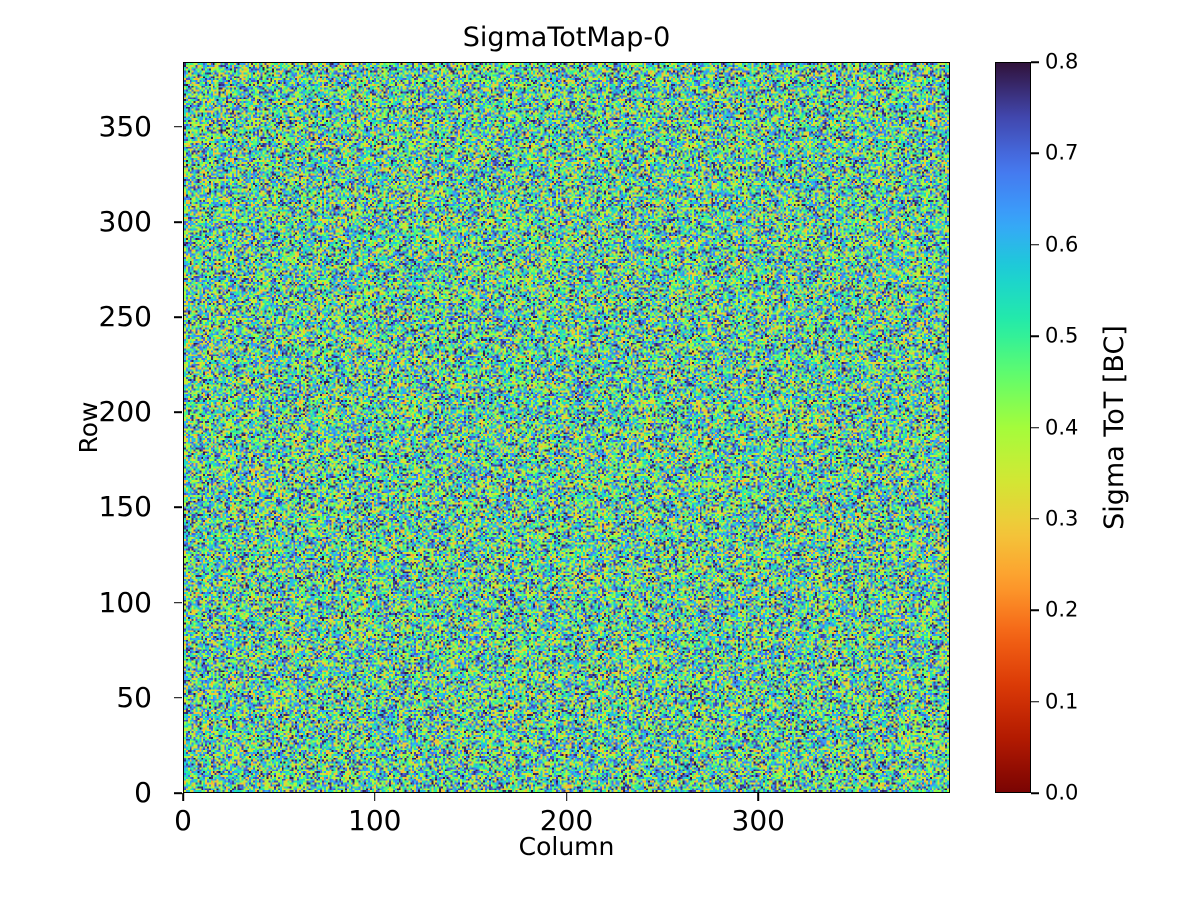 This screenshot has width=1200, height=903. Describe the element at coordinates (1062, 792) in the screenshot. I see `colorbar-tick-label: 0.0` at that location.